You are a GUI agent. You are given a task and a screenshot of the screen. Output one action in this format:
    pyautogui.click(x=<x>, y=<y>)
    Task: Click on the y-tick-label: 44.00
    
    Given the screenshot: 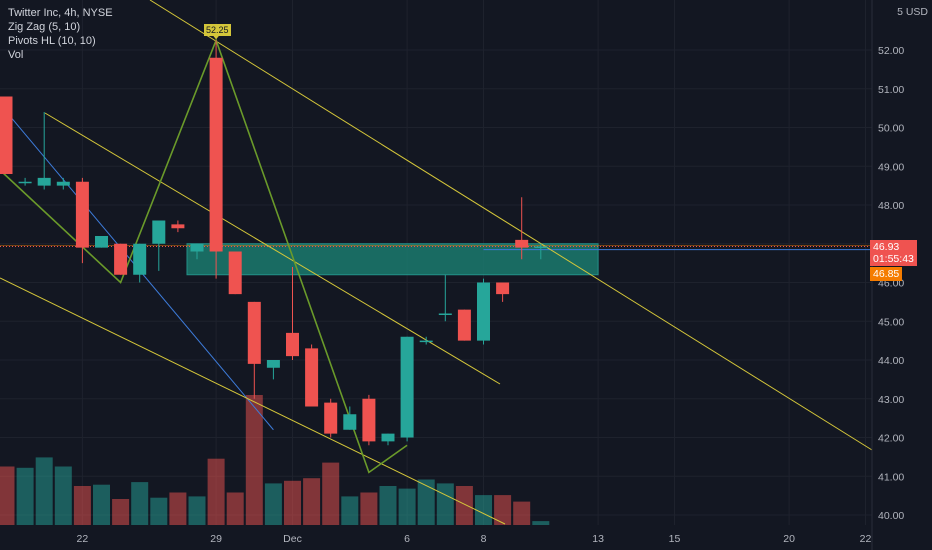 What is the action you would take?
    pyautogui.click(x=891, y=361)
    